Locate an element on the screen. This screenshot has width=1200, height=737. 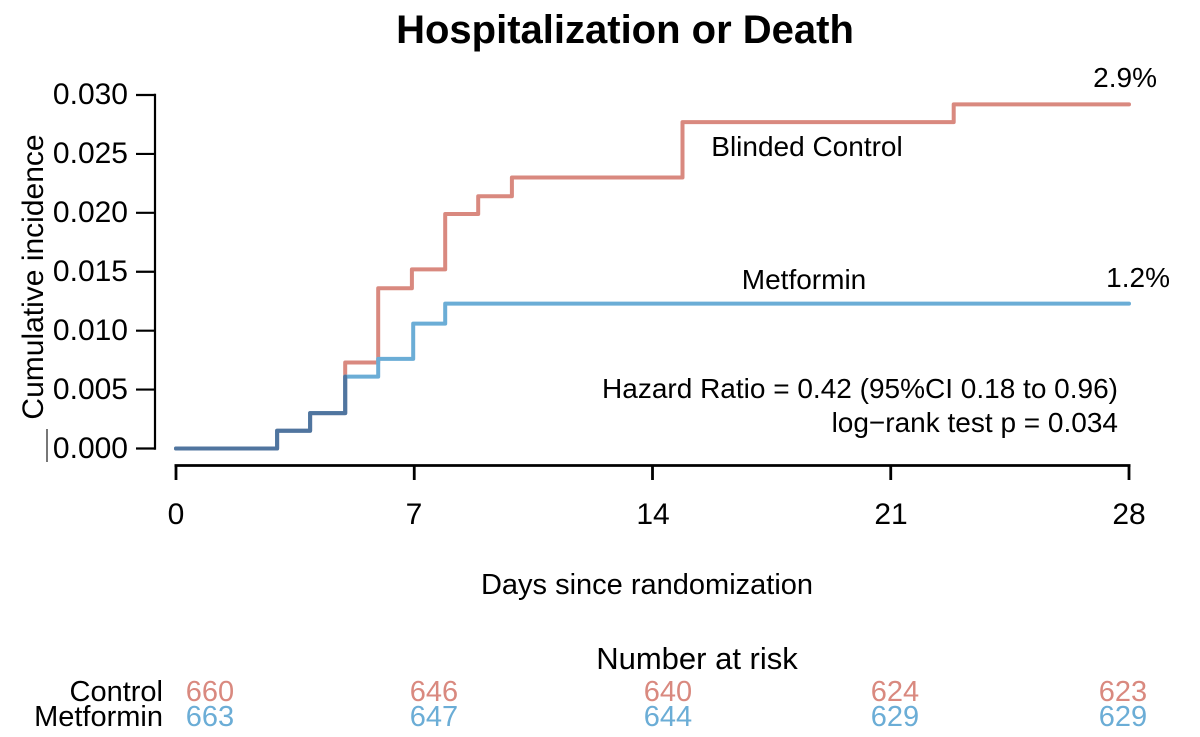
risk-count: 646 is located at coordinates (434, 692).